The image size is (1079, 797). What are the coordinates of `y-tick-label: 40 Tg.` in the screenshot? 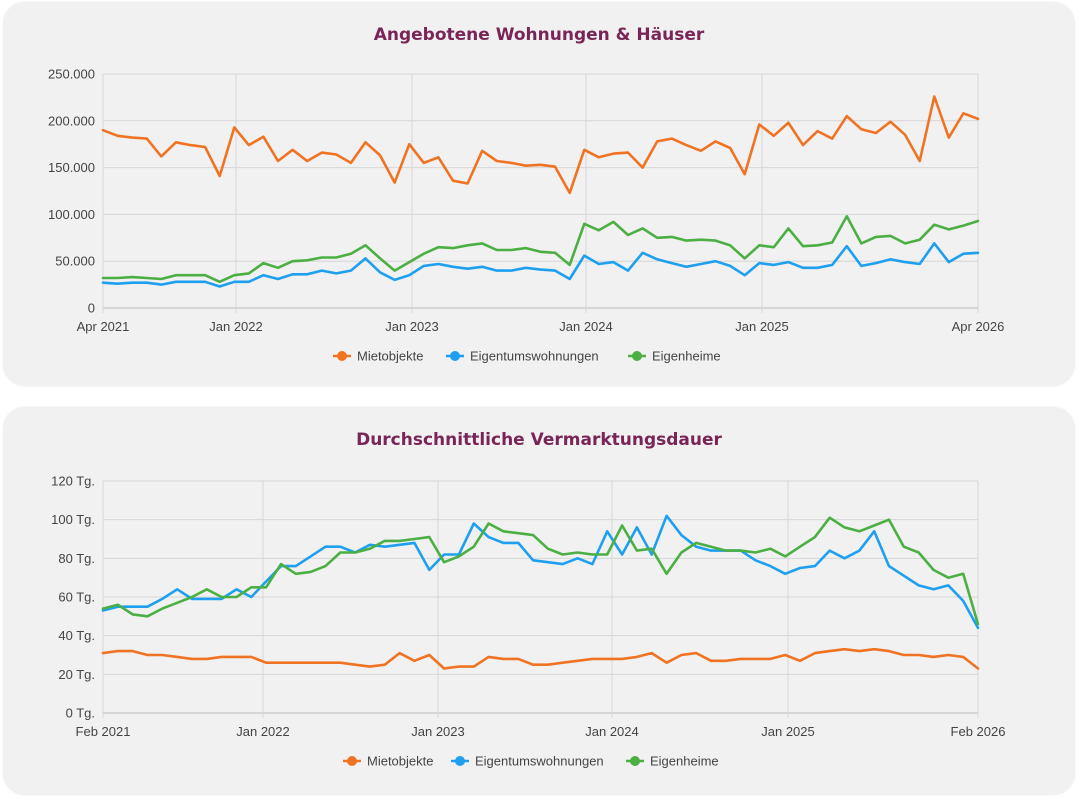 It's located at (76, 635).